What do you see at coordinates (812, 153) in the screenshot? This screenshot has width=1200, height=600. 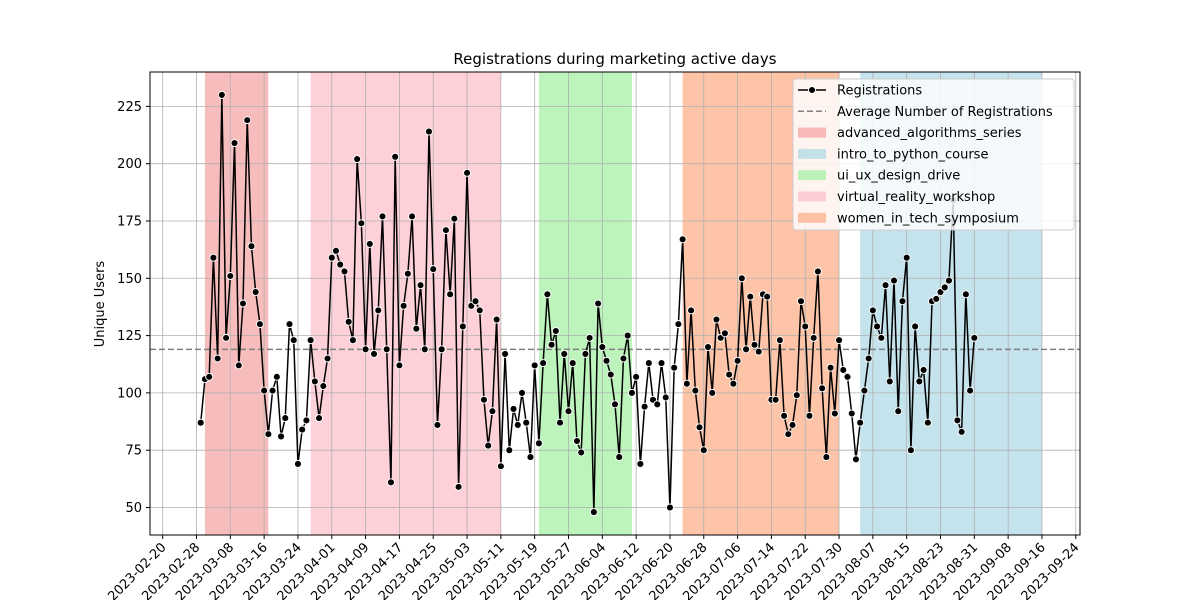 I see `legend-patch-swatch` at bounding box center [812, 153].